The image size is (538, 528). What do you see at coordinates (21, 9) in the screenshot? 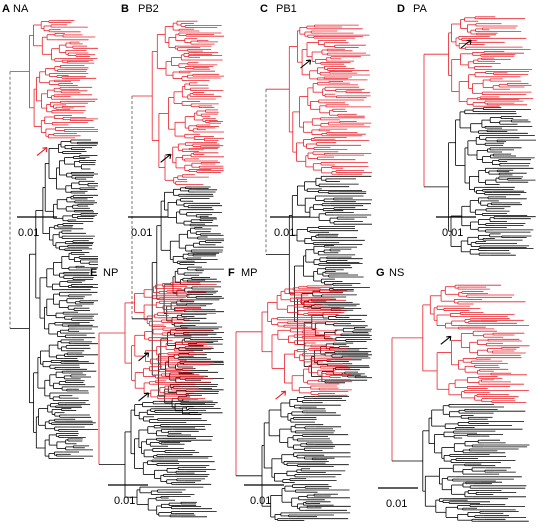
I see `panel-gene-label: NA` at bounding box center [21, 9].